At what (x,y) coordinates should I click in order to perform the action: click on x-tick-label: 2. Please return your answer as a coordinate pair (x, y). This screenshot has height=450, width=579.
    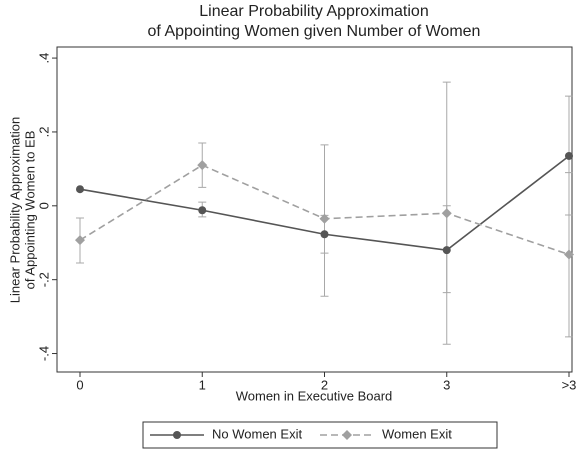
    Looking at the image, I should click on (324, 384).